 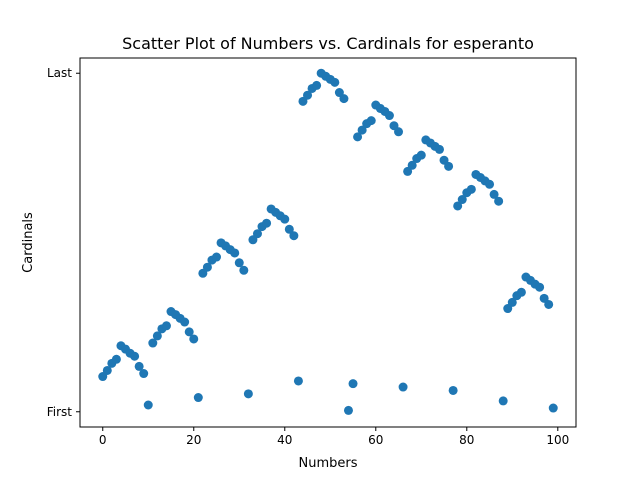 I want to click on x-tick-label: 100, so click(x=557, y=440).